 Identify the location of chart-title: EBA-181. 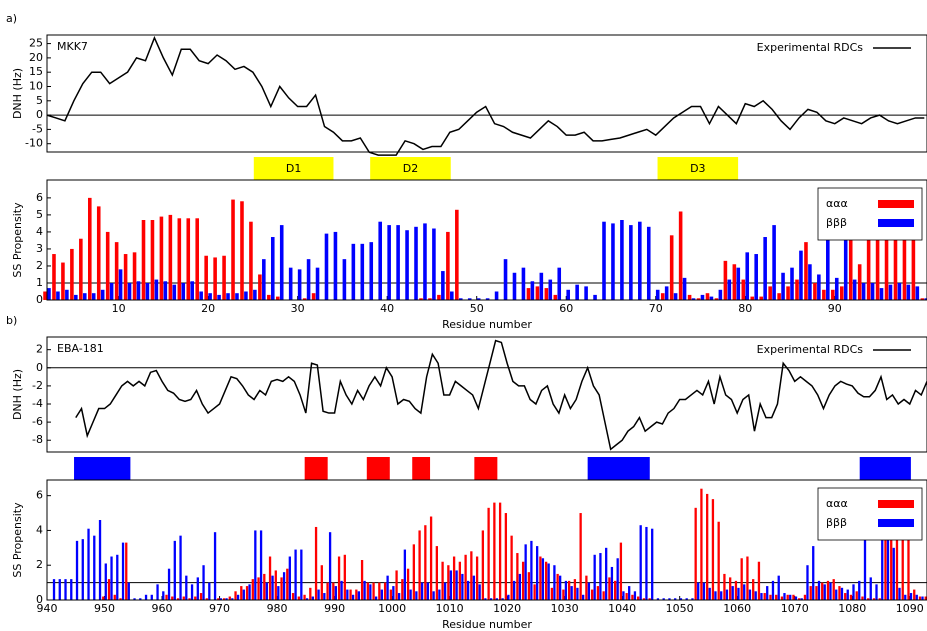
(80, 348).